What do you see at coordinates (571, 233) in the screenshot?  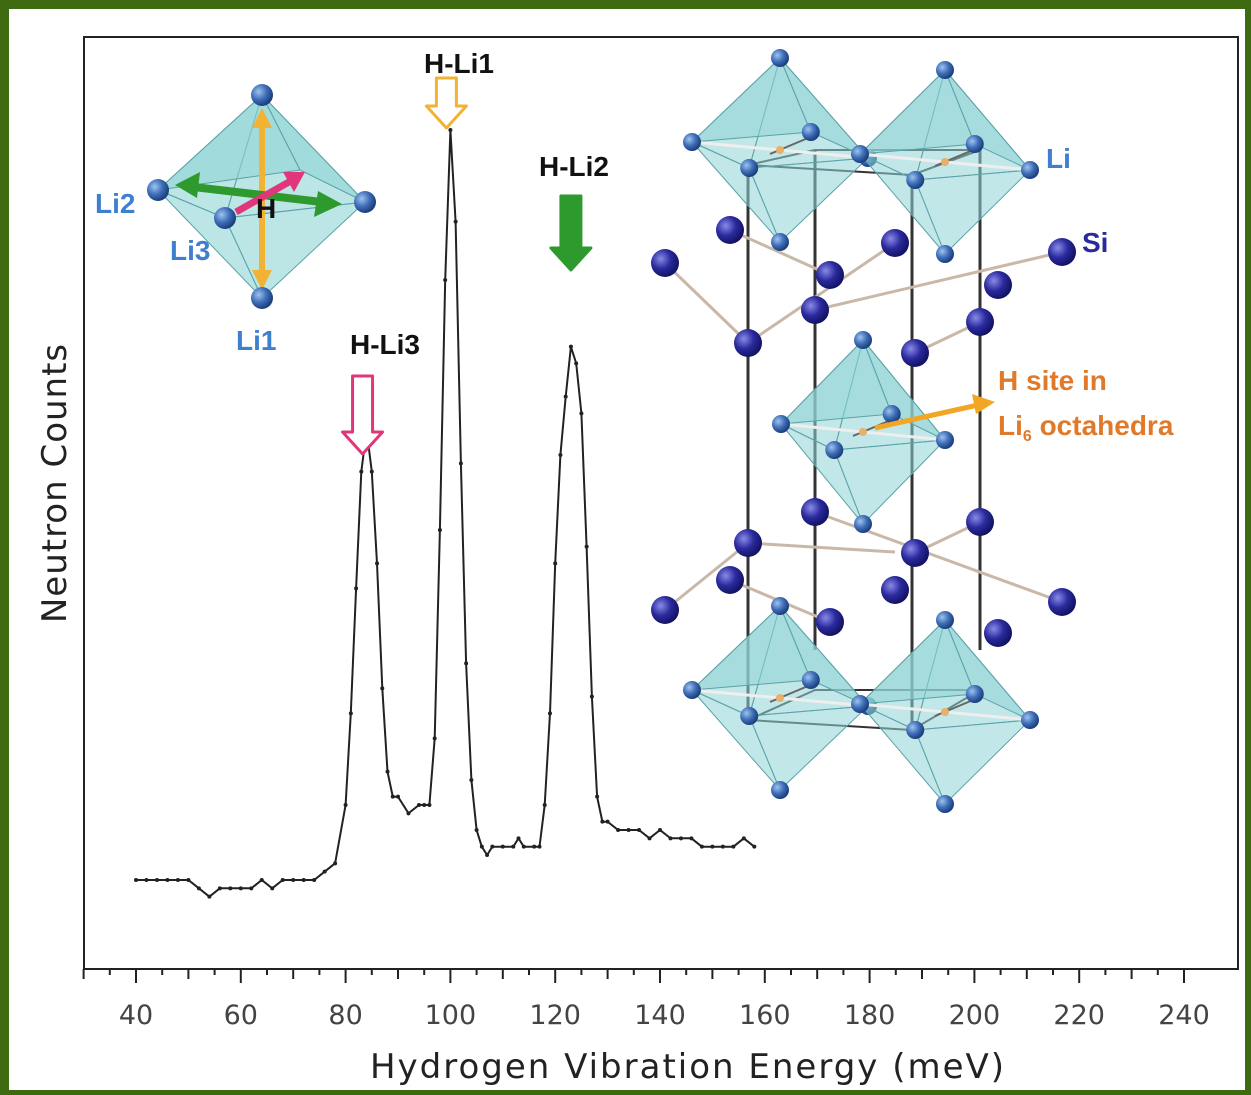 I see `arrow-h-li2` at bounding box center [571, 233].